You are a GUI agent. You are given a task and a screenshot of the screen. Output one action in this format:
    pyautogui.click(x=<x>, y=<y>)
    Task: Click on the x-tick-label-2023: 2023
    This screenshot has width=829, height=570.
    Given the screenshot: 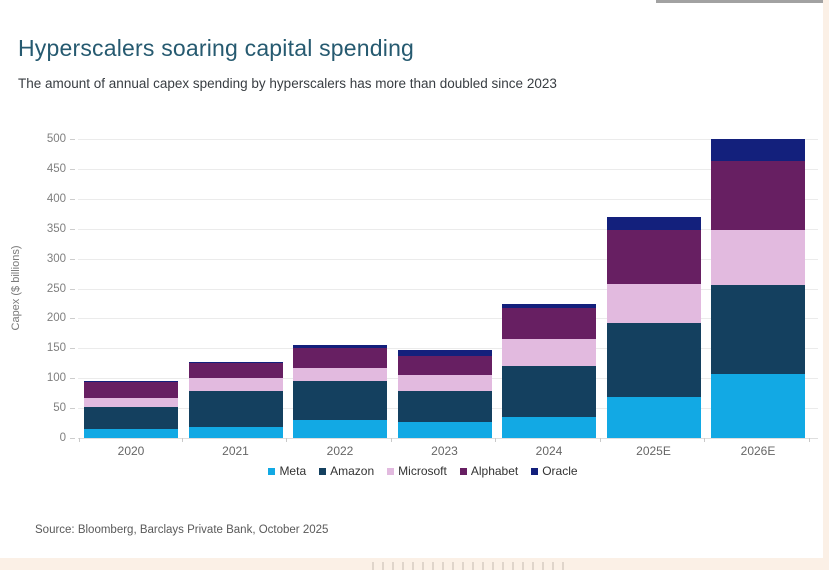 What is the action you would take?
    pyautogui.click(x=444, y=451)
    